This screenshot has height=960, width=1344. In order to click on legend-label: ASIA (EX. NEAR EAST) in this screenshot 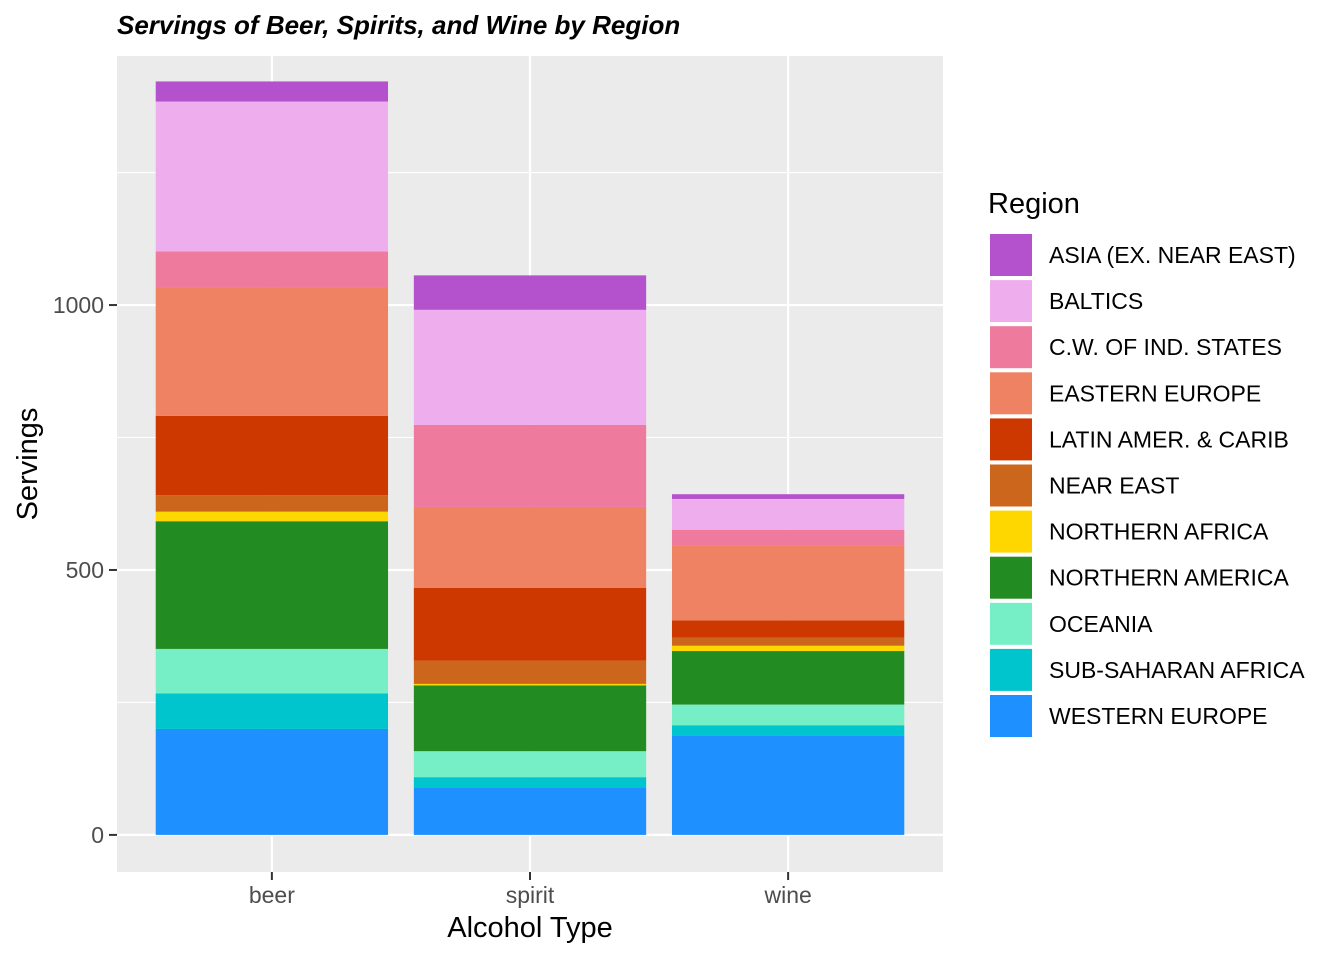, I will do `click(1172, 255)`.